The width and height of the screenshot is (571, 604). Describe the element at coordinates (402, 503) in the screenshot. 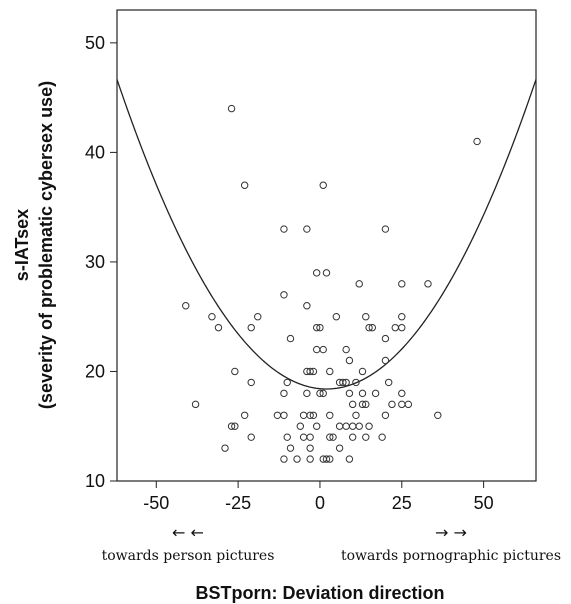

I see `x-tick-label: 25` at that location.